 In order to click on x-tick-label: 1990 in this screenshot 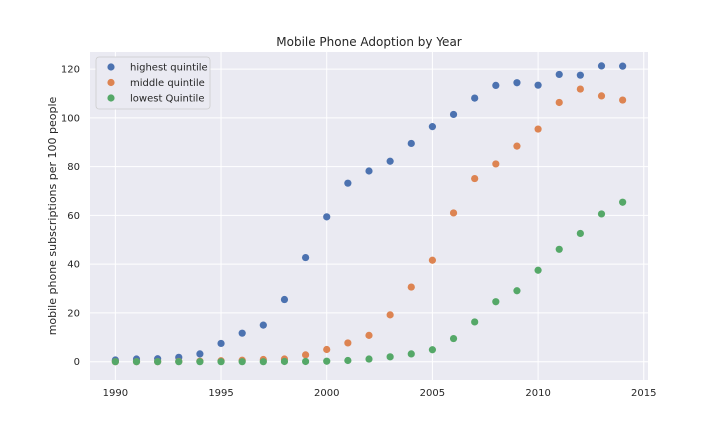, I will do `click(115, 393)`.